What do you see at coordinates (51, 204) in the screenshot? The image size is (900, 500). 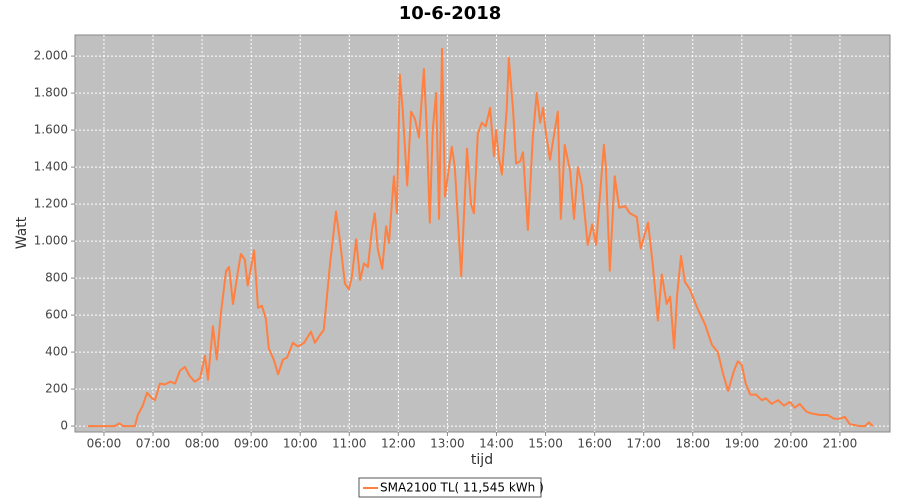 I see `y-tick-label: 1.200` at bounding box center [51, 204].